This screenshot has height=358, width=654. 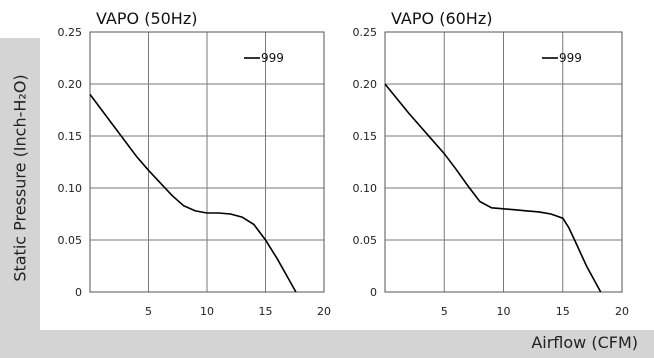 What do you see at coordinates (441, 18) in the screenshot?
I see `chart-title: VAPO (60Hz)` at bounding box center [441, 18].